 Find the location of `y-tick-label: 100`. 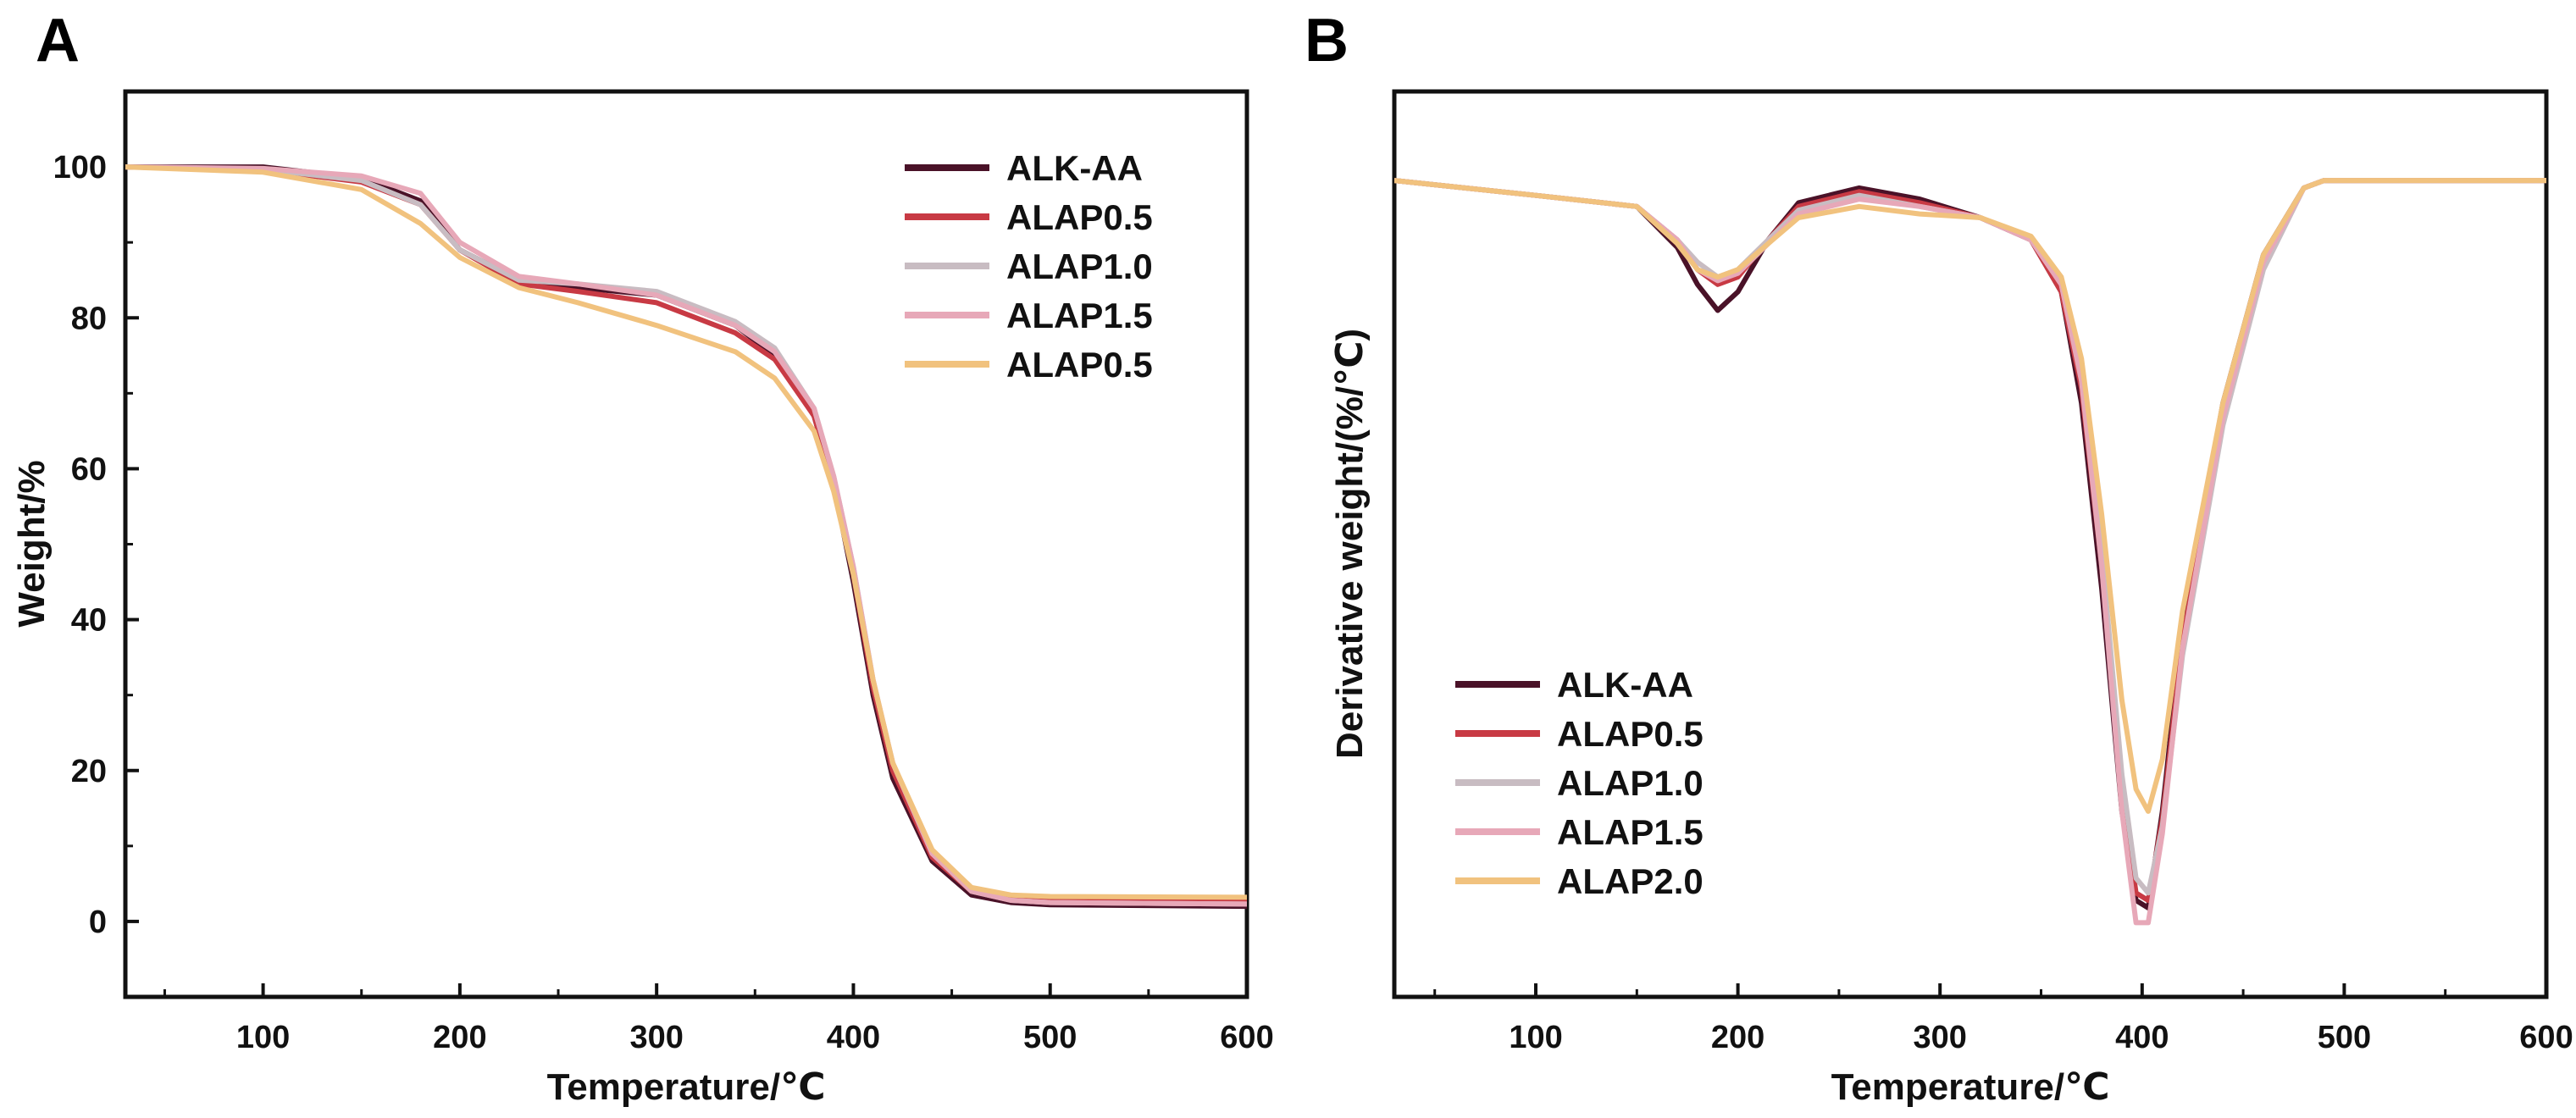

y-tick-label: 100 is located at coordinates (80, 167).